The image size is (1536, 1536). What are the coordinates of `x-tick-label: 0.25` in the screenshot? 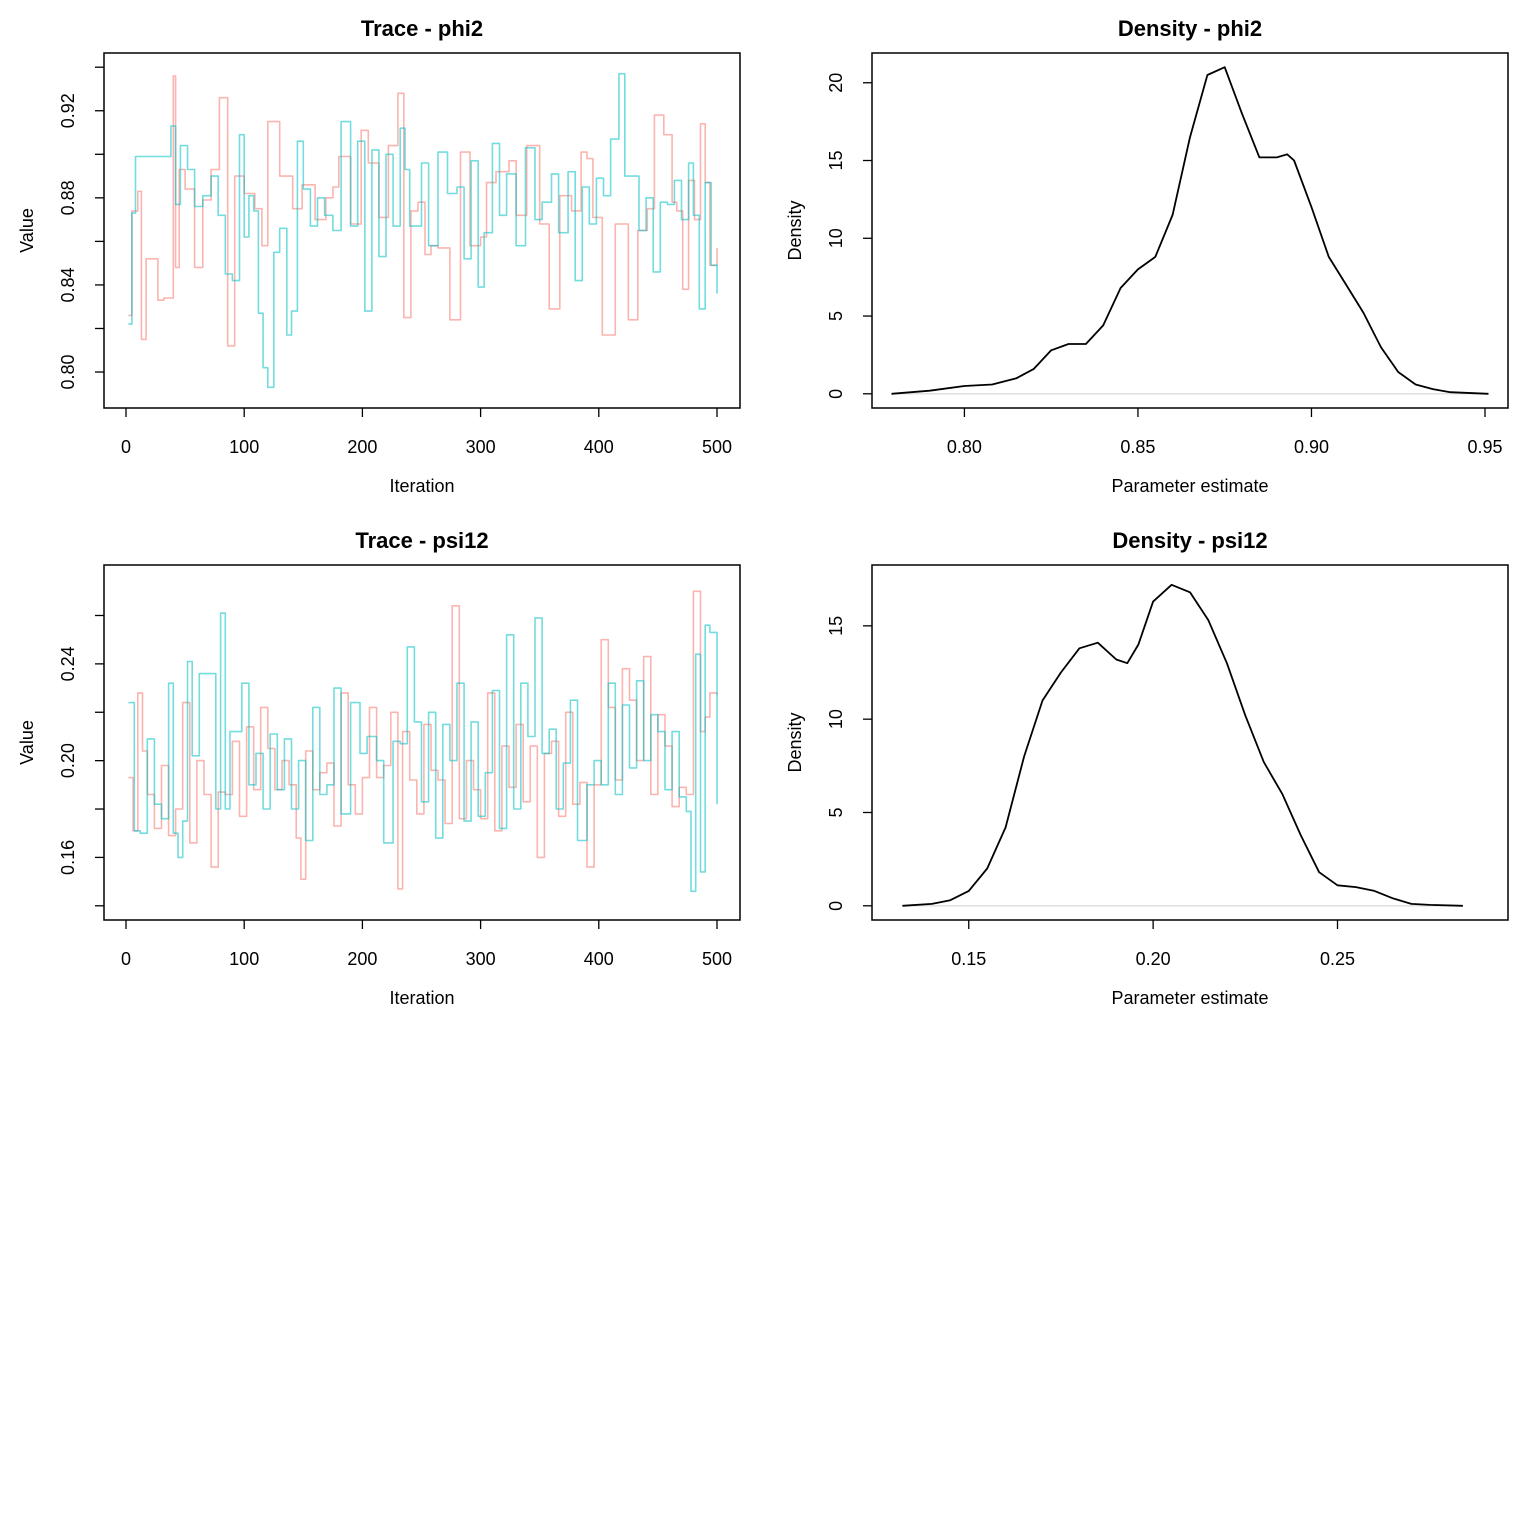 It's located at (1337, 959).